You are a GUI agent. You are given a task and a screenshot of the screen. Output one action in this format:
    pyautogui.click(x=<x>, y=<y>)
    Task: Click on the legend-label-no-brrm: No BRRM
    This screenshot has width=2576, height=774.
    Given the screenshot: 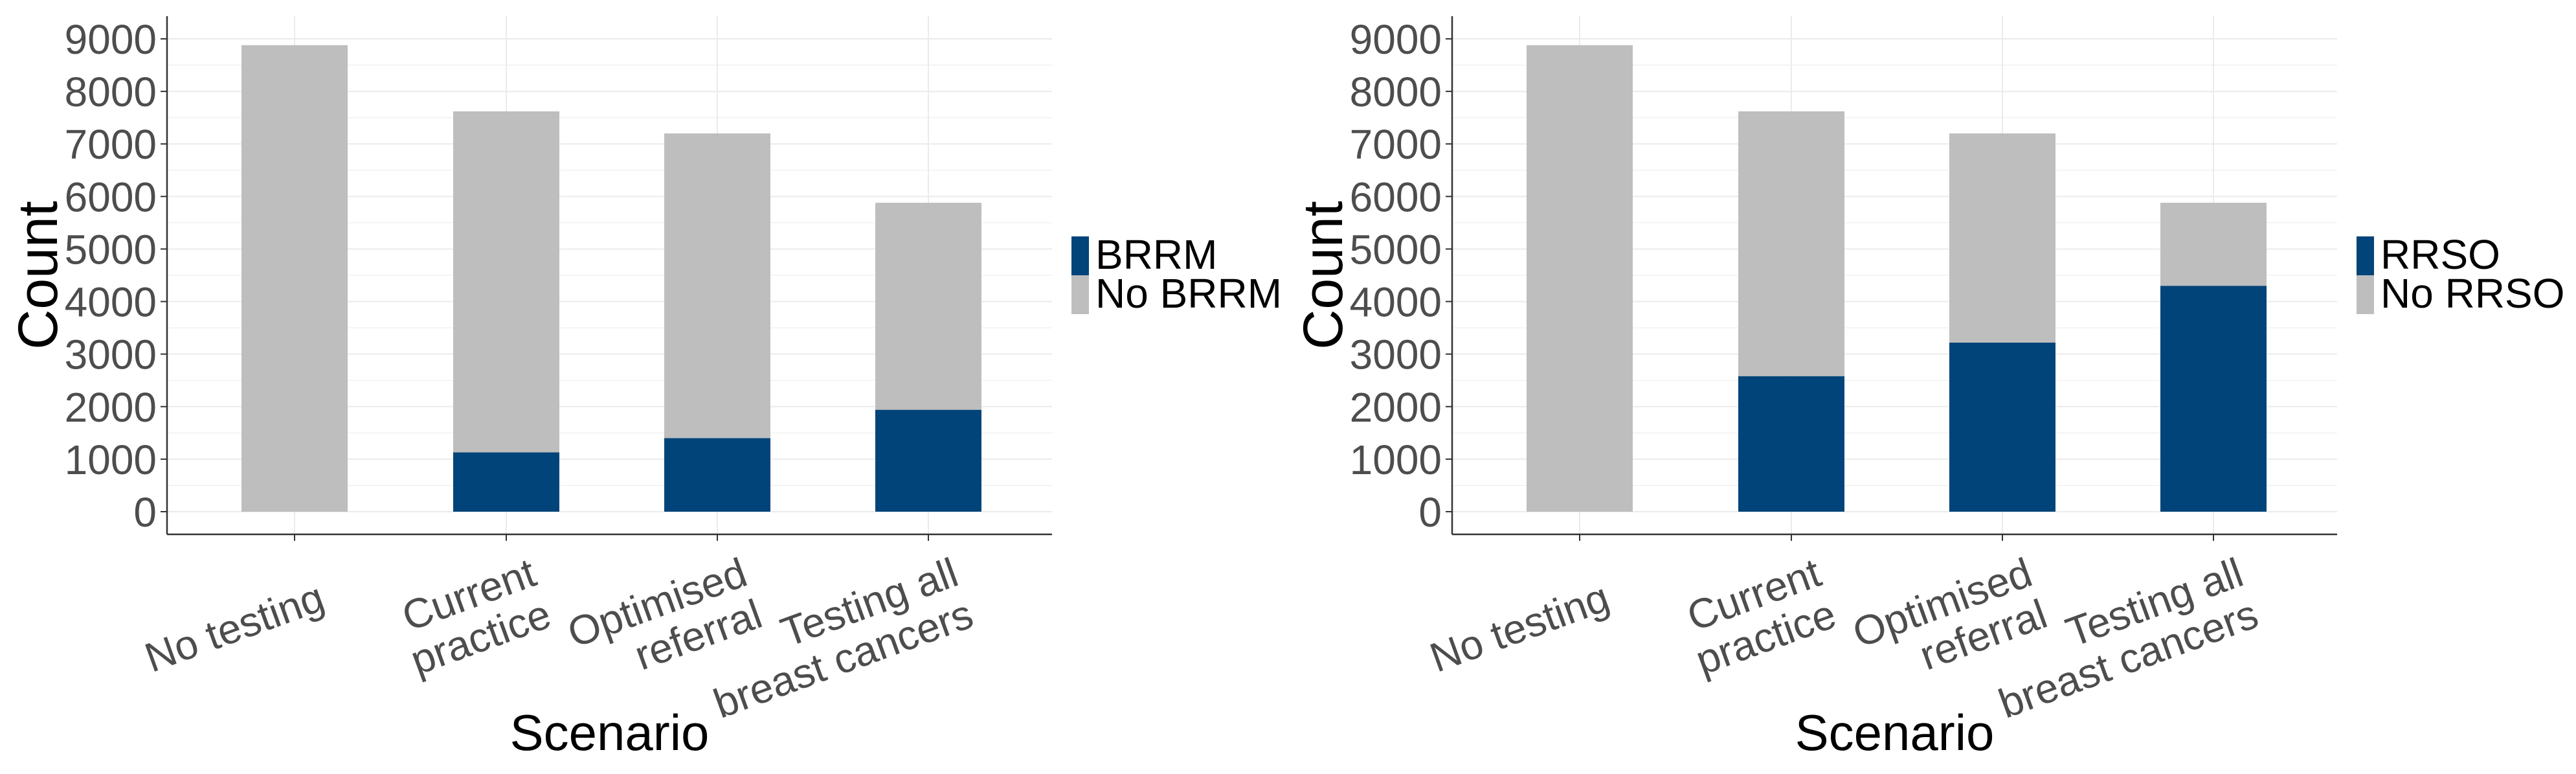 What is the action you would take?
    pyautogui.click(x=1188, y=293)
    